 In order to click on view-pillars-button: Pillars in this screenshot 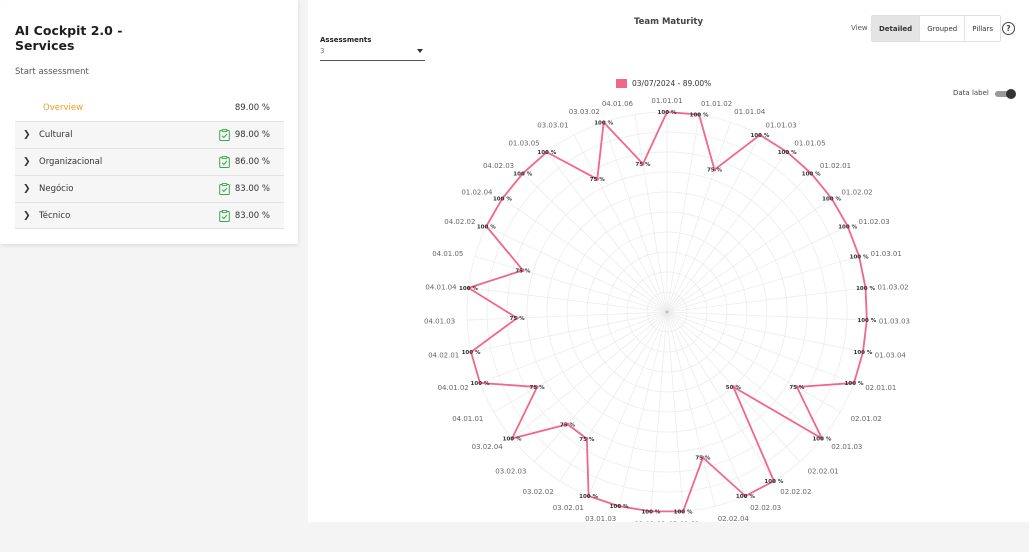, I will do `click(982, 28)`.